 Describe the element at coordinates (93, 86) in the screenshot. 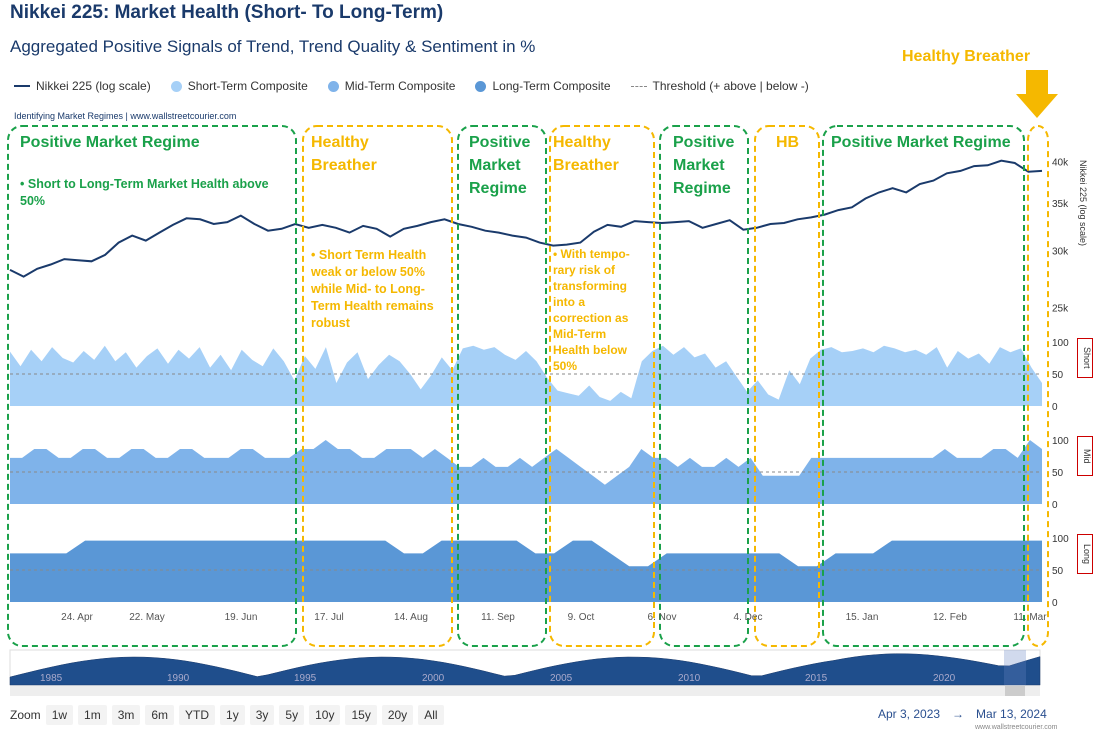

I see `legend-label: Nikkei 225 (log scale)` at that location.